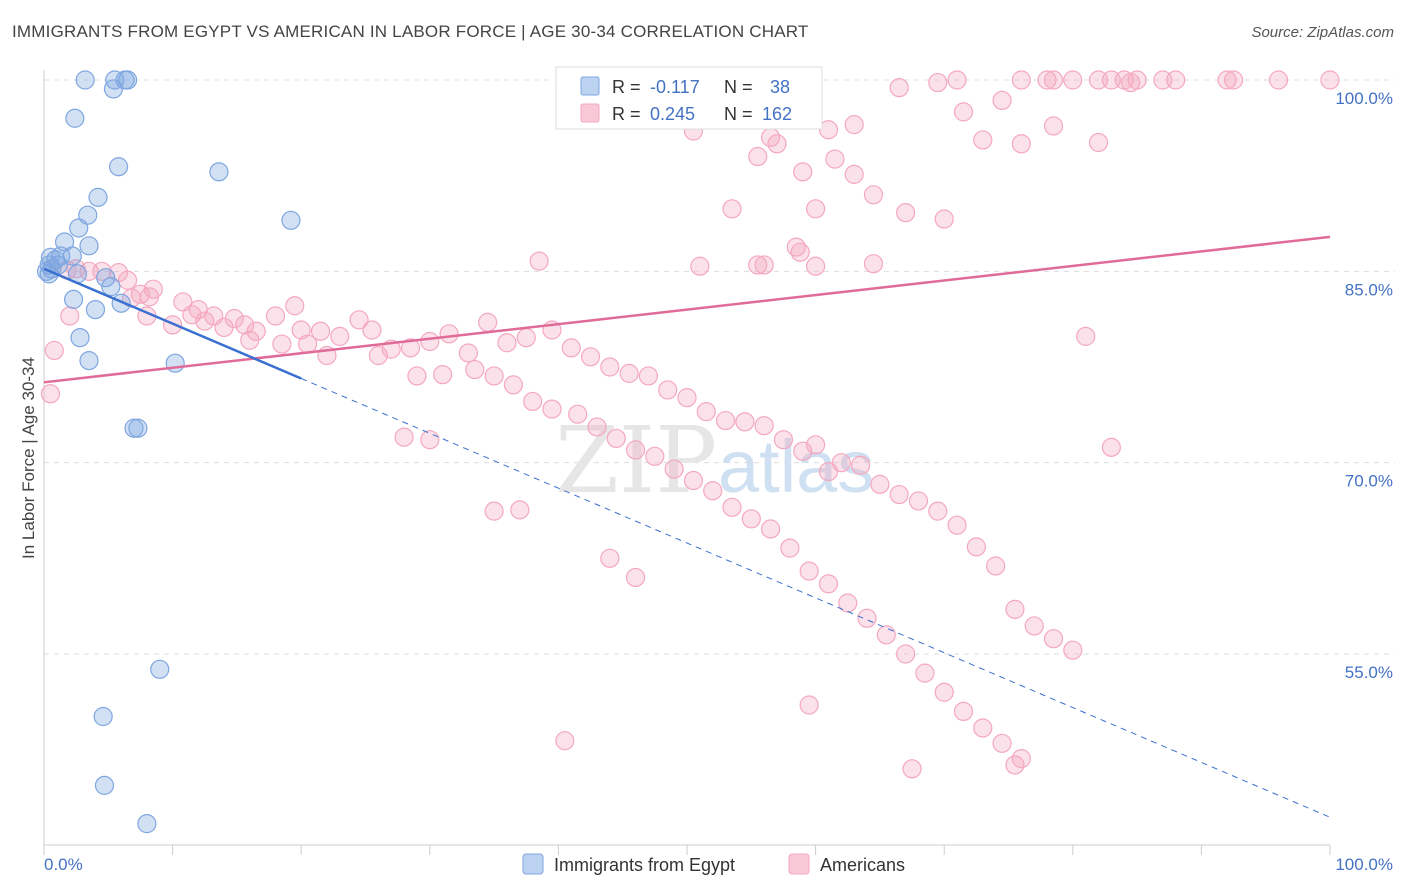 The image size is (1406, 892). What do you see at coordinates (533, 864) in the screenshot?
I see `legend-bottom-swatch-egypt` at bounding box center [533, 864].